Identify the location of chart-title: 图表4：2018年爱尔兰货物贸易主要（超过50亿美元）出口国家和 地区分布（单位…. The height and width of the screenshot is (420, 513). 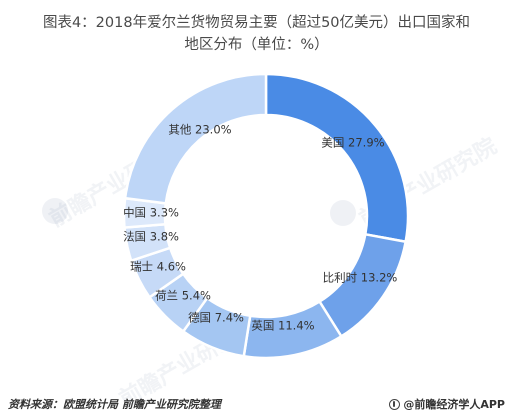
(256, 34).